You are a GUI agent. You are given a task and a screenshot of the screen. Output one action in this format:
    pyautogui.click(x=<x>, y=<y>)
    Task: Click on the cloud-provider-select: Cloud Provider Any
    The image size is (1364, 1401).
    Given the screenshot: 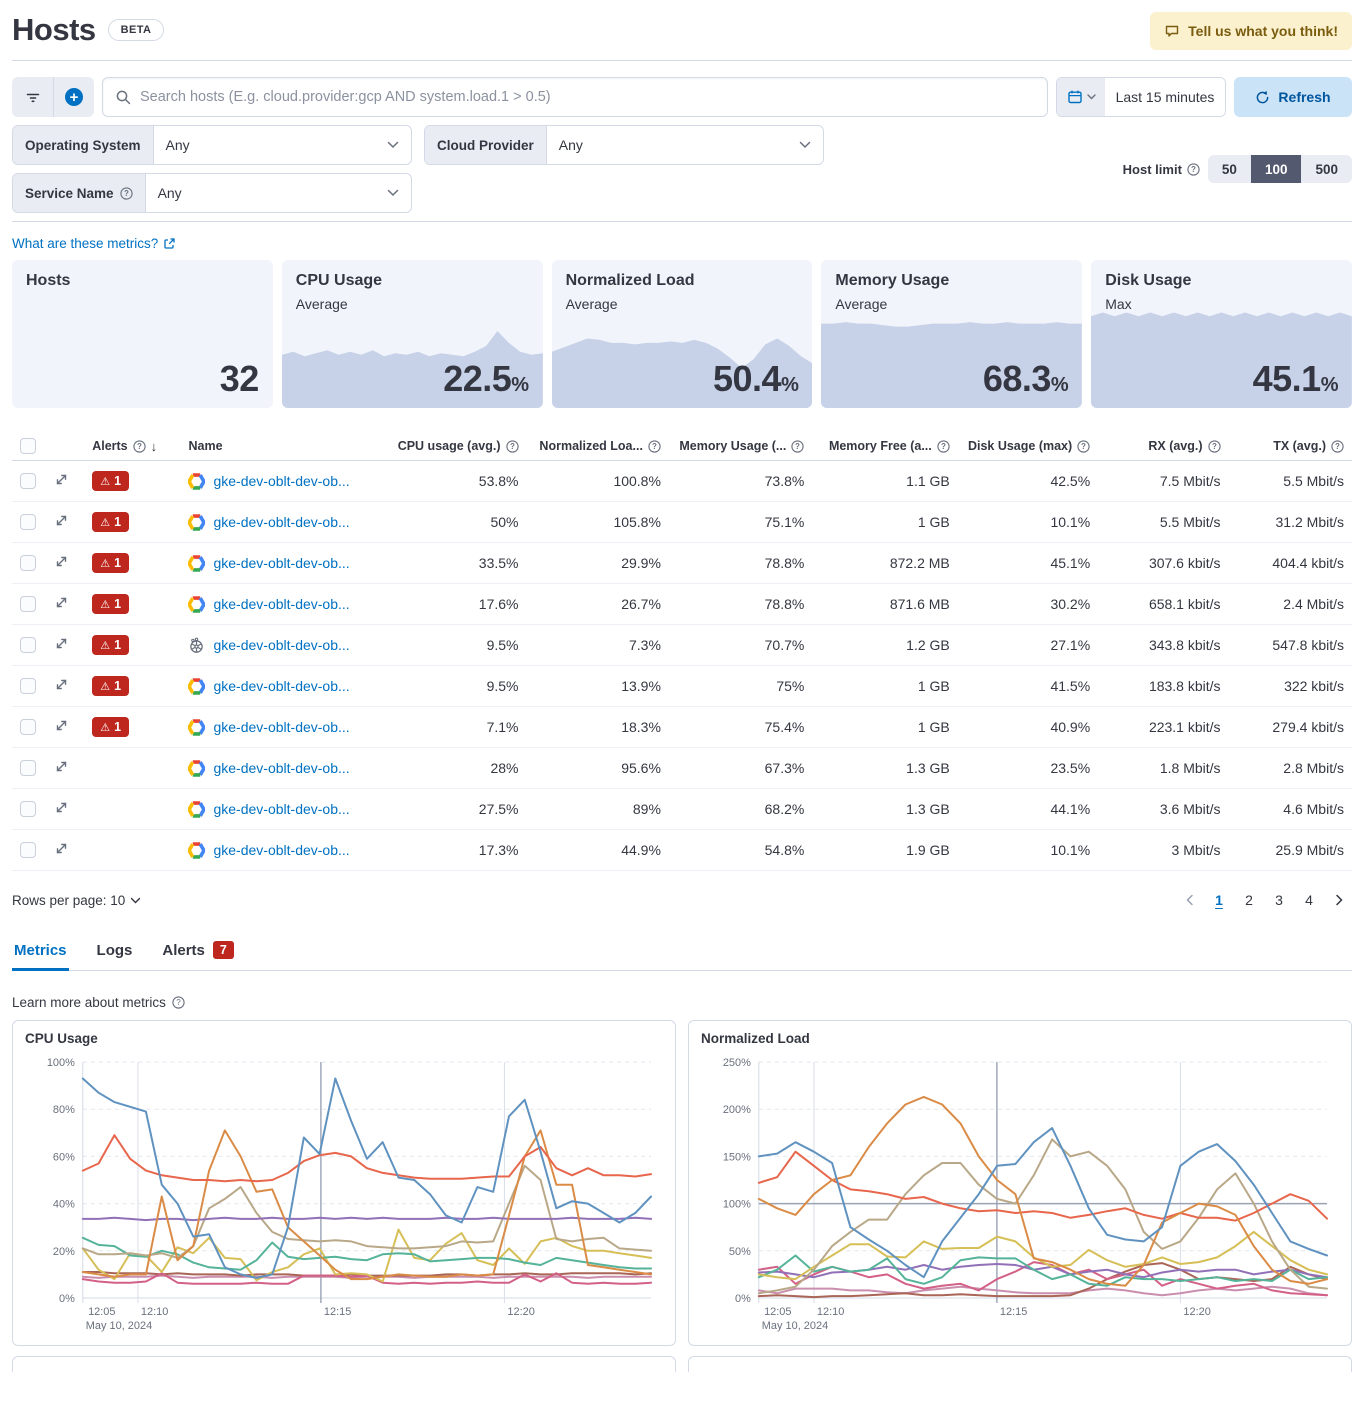 What is the action you would take?
    pyautogui.click(x=624, y=145)
    